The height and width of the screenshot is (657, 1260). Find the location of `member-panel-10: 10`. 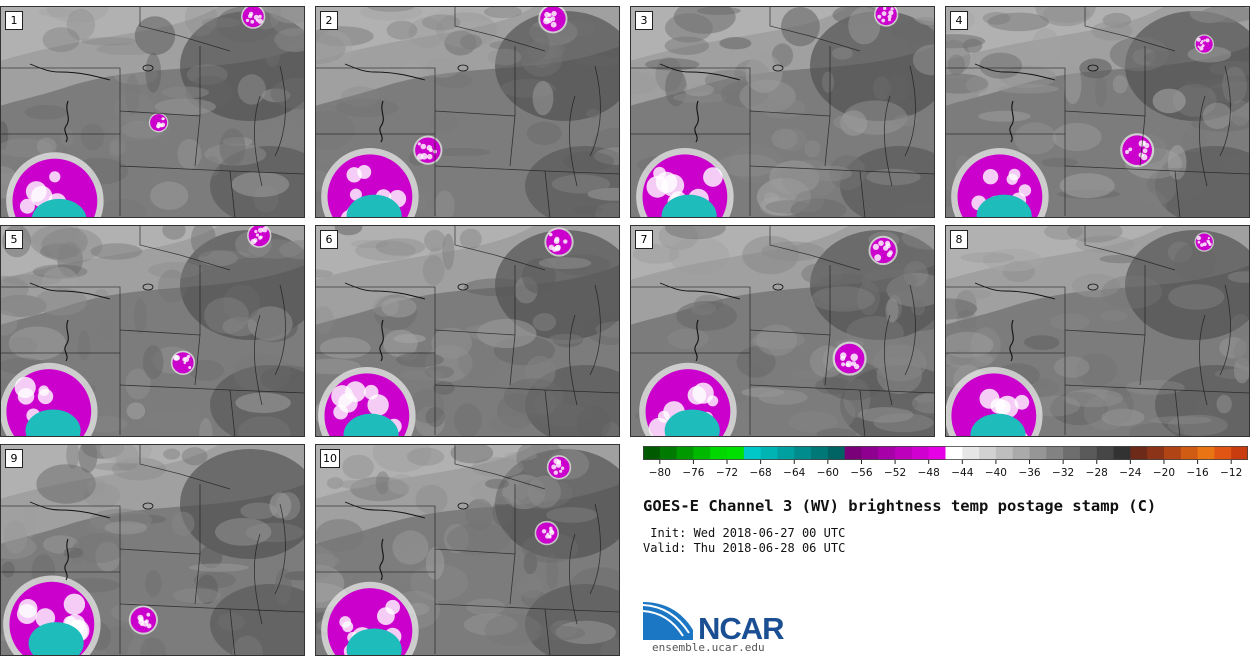

member-panel-10: 10 is located at coordinates (467, 550).